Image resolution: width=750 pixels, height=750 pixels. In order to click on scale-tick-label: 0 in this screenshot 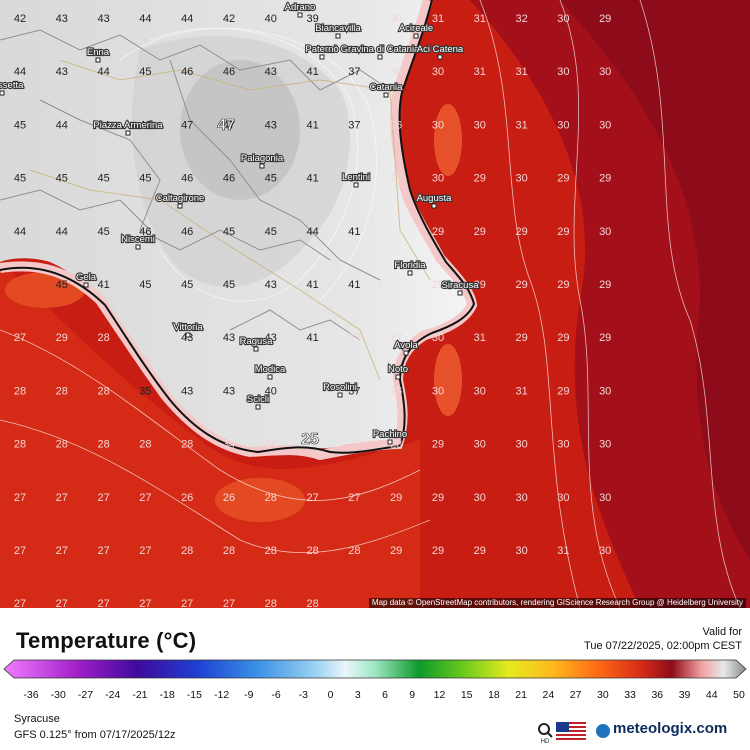, I will do `click(331, 695)`.